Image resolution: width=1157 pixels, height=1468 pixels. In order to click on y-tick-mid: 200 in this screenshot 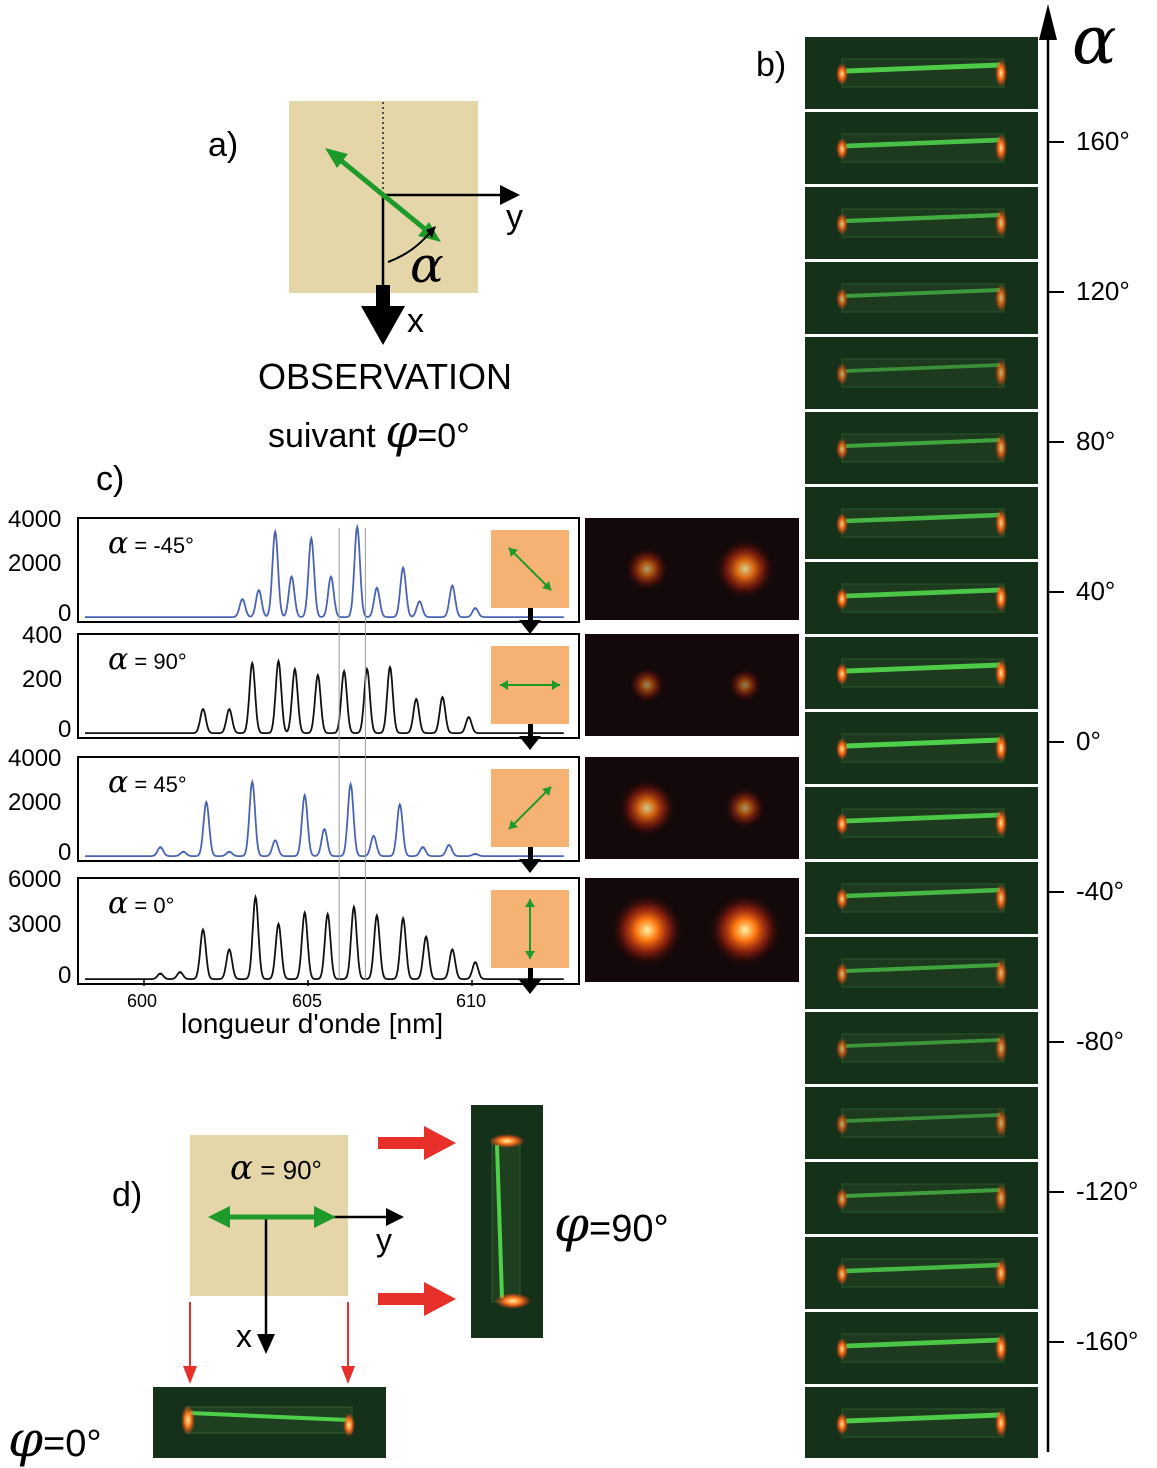, I will do `click(42, 679)`.